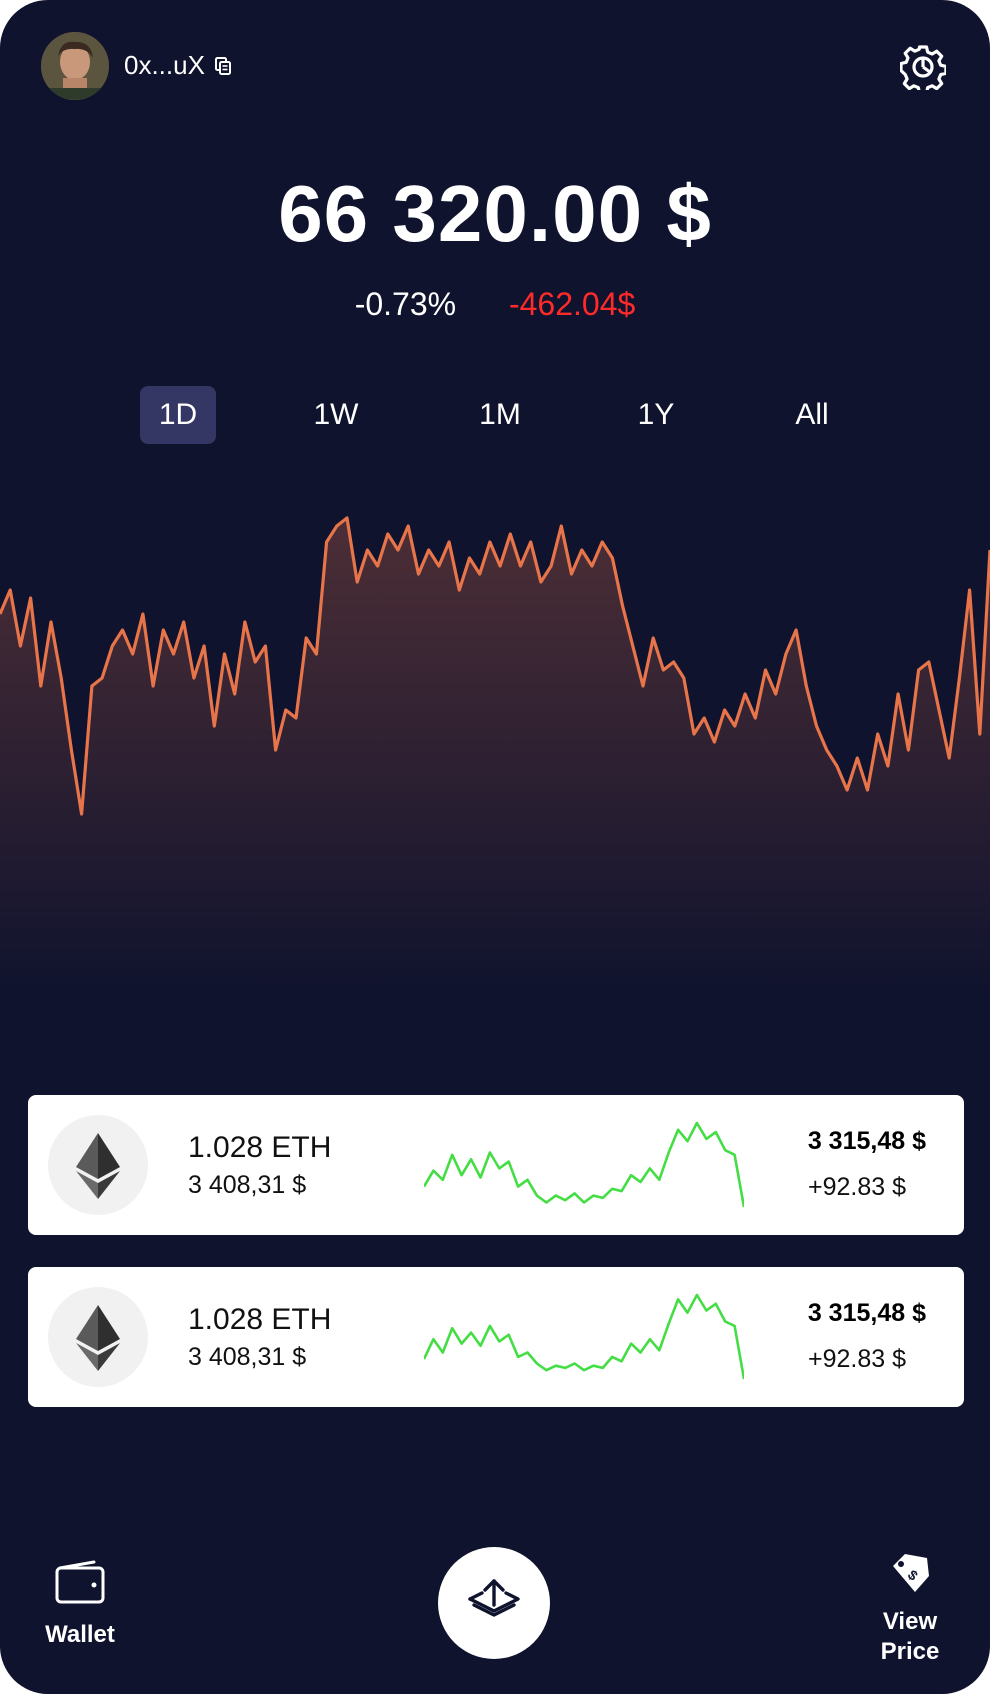 Image resolution: width=990 pixels, height=1694 pixels. Describe the element at coordinates (572, 304) in the screenshot. I see `change-amount: -462.04$` at that location.